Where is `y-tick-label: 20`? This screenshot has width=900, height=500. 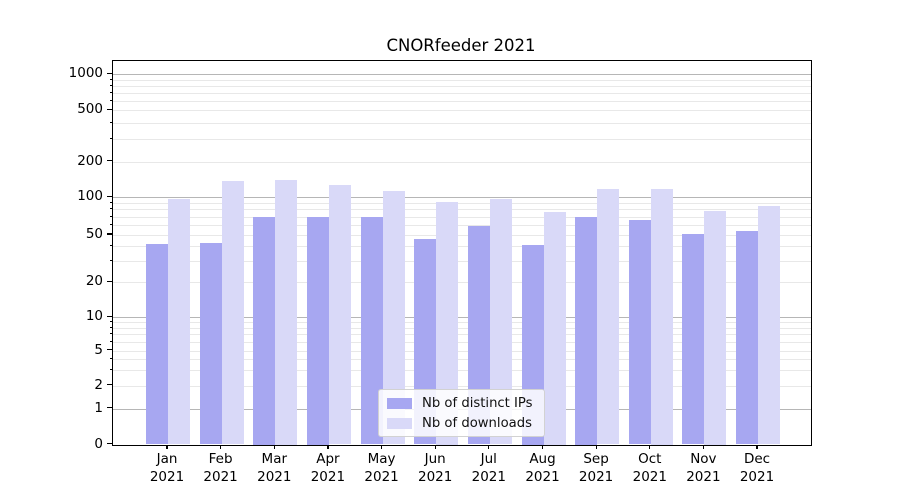
y-tick-label: 20 is located at coordinates (94, 281).